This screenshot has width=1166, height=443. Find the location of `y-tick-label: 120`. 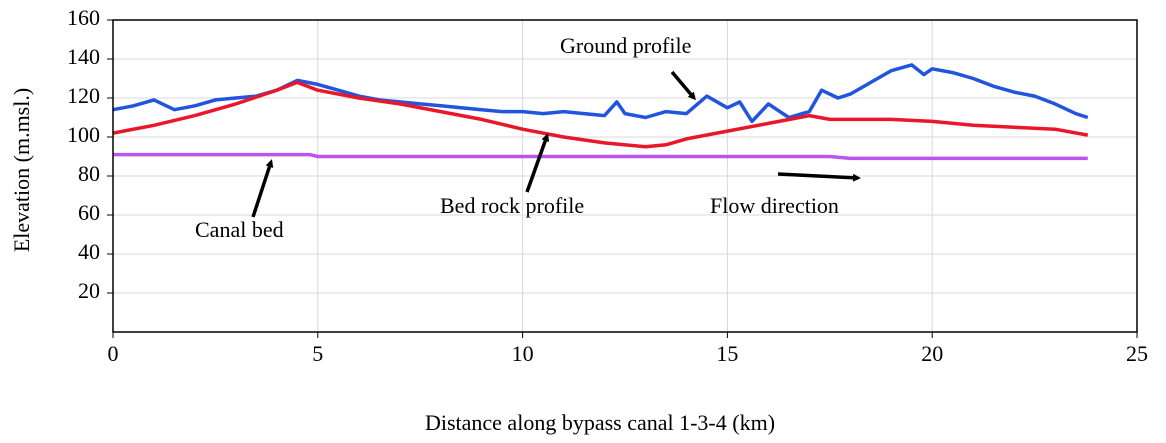

y-tick-label: 120 is located at coordinates (83, 95).